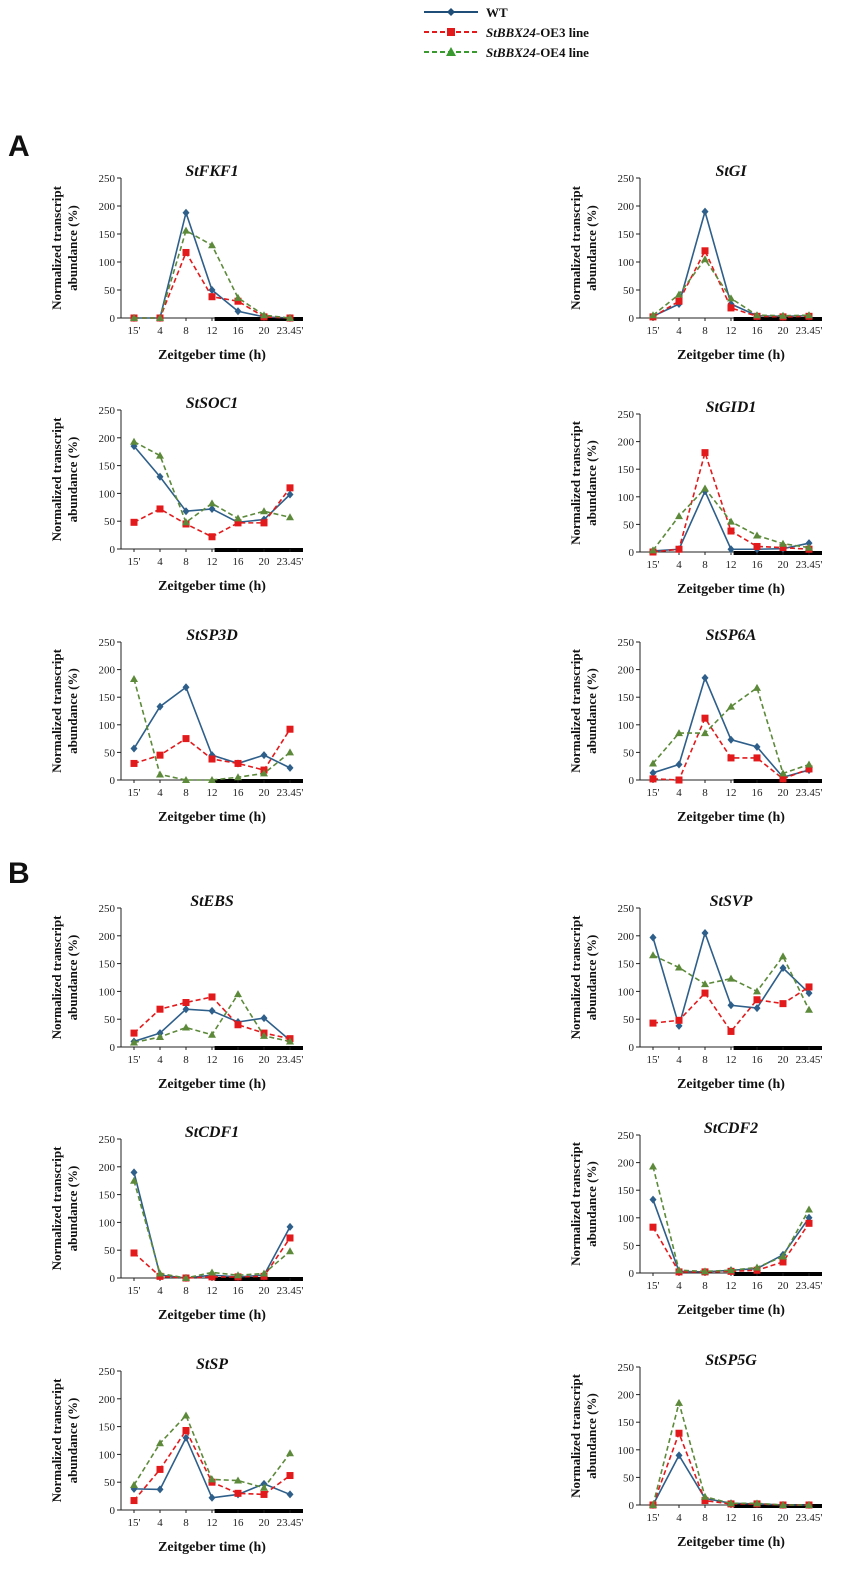 The image size is (854, 1587). What do you see at coordinates (211, 171) in the screenshot?
I see `chart-title: StFKF1` at bounding box center [211, 171].